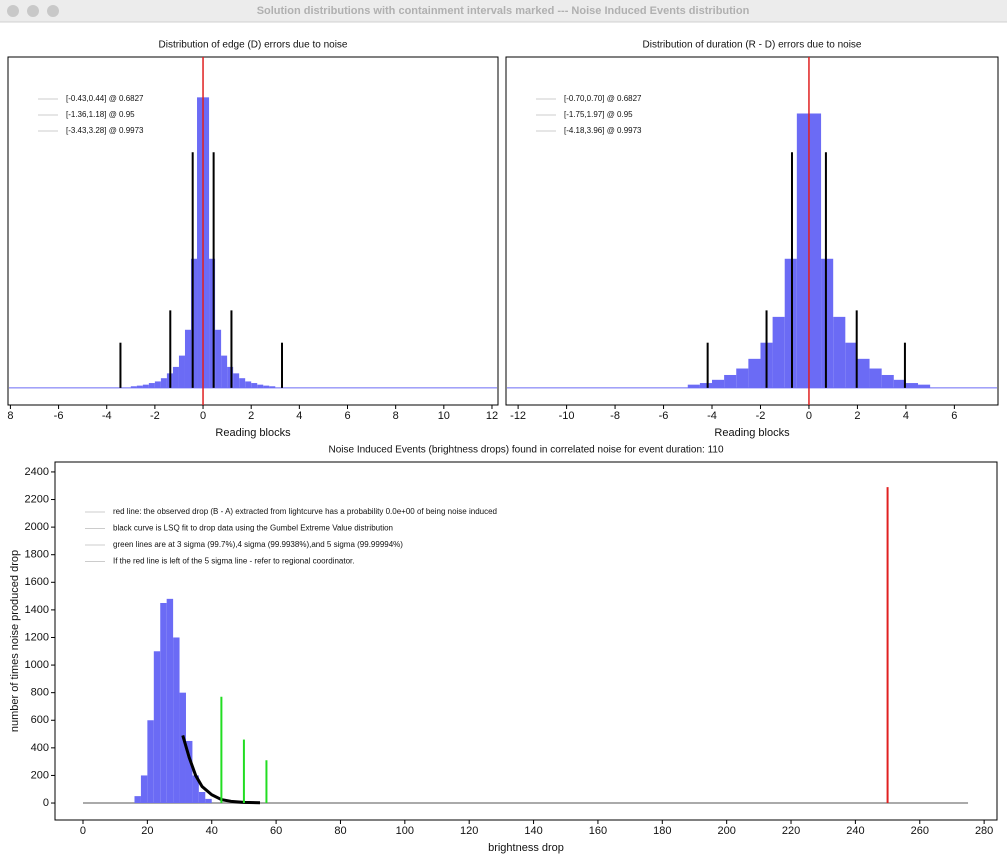 The width and height of the screenshot is (1007, 864). Describe the element at coordinates (40, 693) in the screenshot. I see `y-tick-label: 800` at that location.